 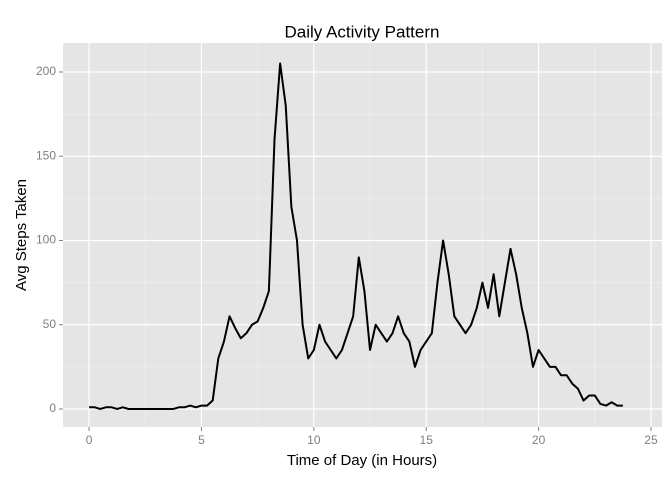 What do you see at coordinates (201, 440) in the screenshot?
I see `x-tick-label: 5` at bounding box center [201, 440].